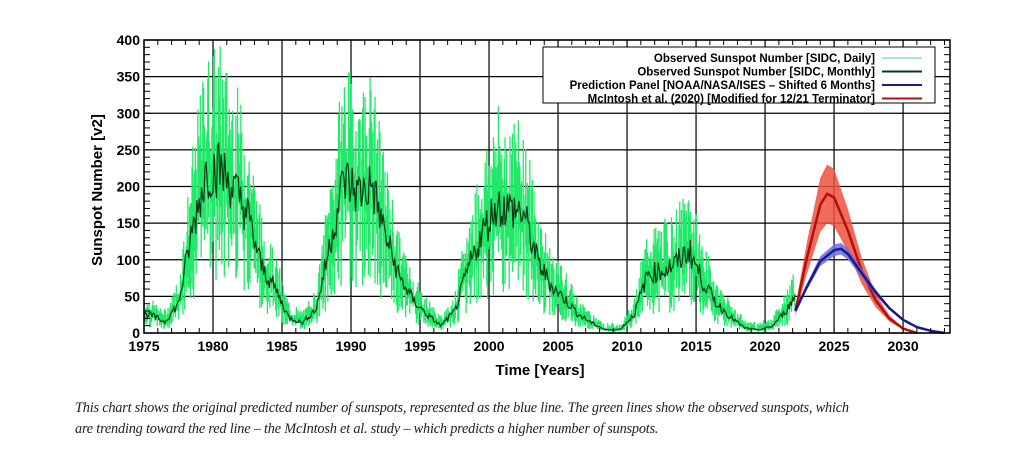 The width and height of the screenshot is (1024, 466). I want to click on x-tick-label: 2005, so click(557, 346).